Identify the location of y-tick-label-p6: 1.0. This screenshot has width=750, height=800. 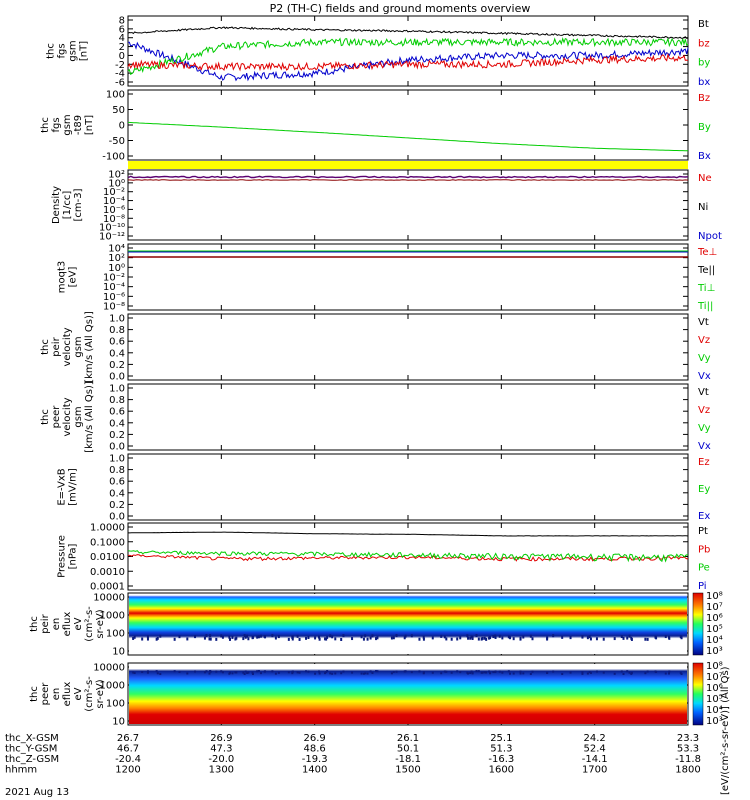
(117, 389).